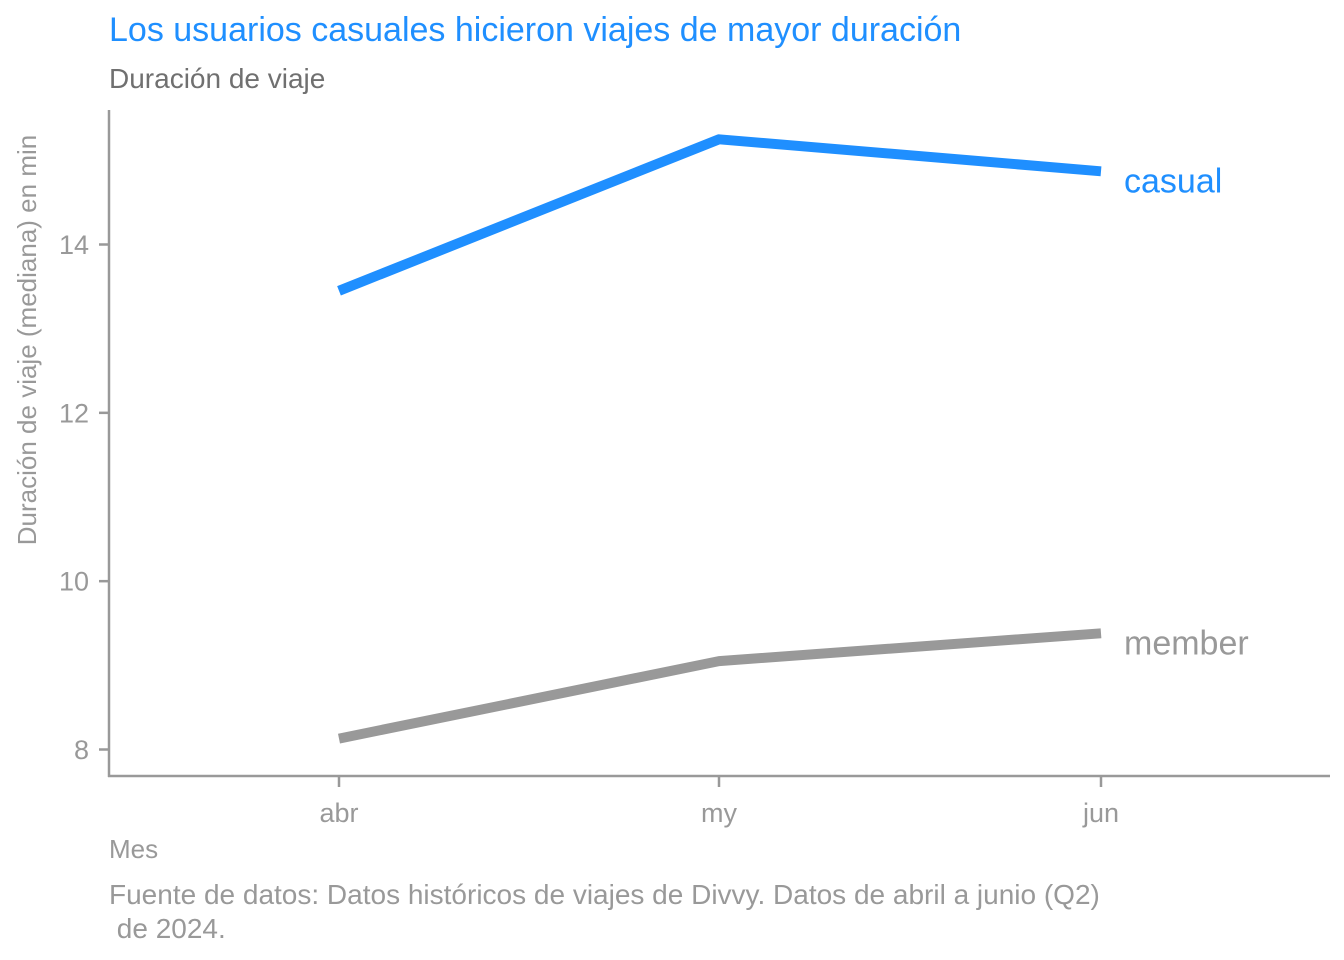 Image resolution: width=1344 pixels, height=960 pixels. I want to click on series-labels: casual member, so click(1186, 412).